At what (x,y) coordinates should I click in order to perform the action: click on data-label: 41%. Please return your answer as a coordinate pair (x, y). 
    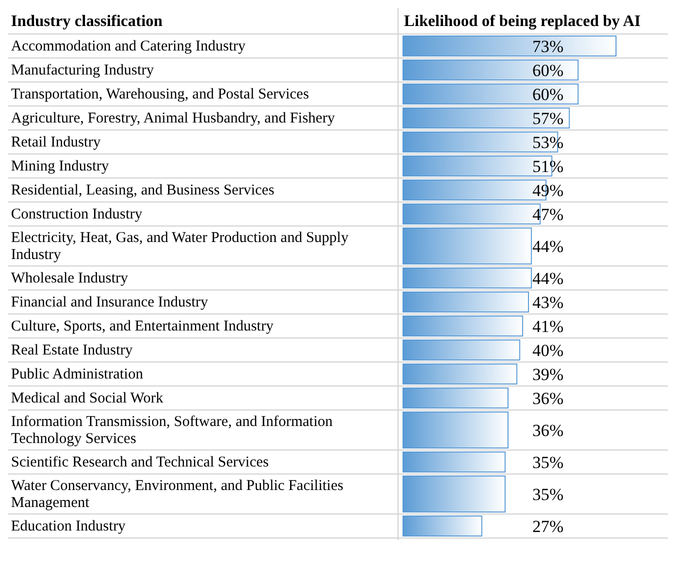
    Looking at the image, I should click on (548, 326).